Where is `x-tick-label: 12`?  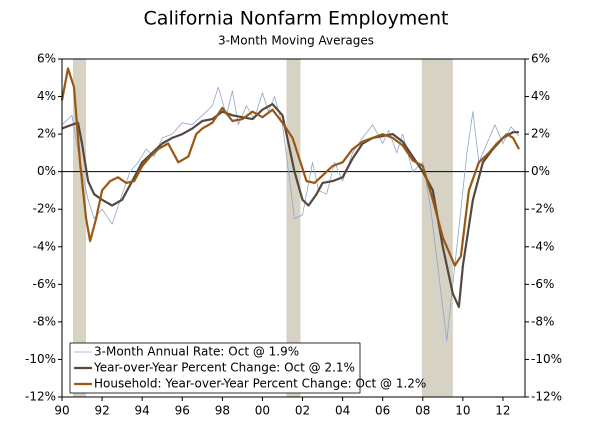
x-tick-label: 12 is located at coordinates (502, 411).